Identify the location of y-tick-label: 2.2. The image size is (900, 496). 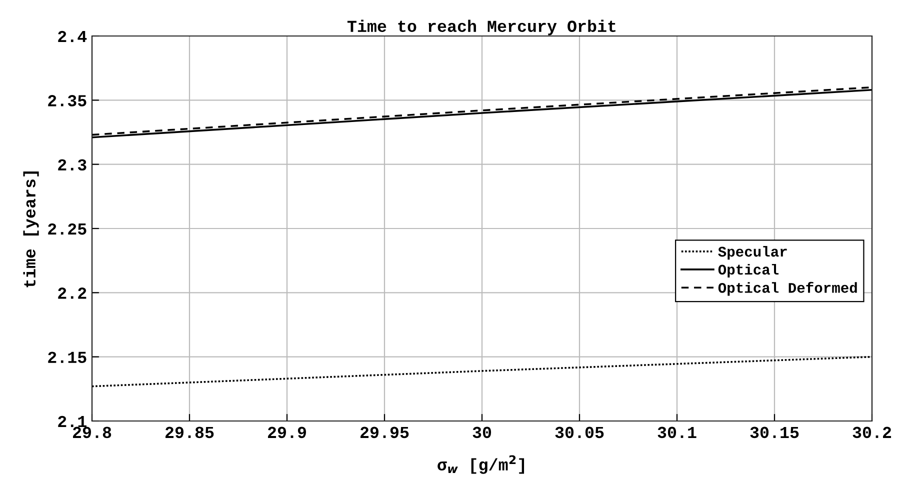
(72, 293).